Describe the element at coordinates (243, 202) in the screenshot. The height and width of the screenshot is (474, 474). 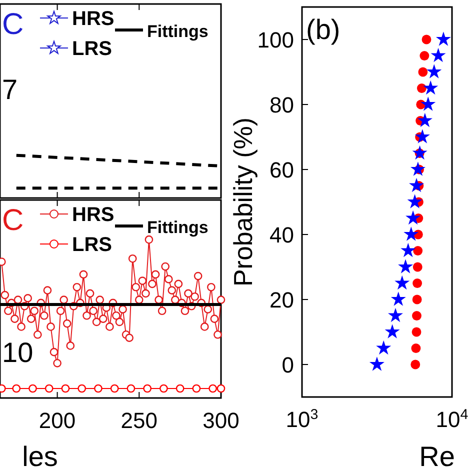
I see `y-axis-title: Probability (%)` at that location.